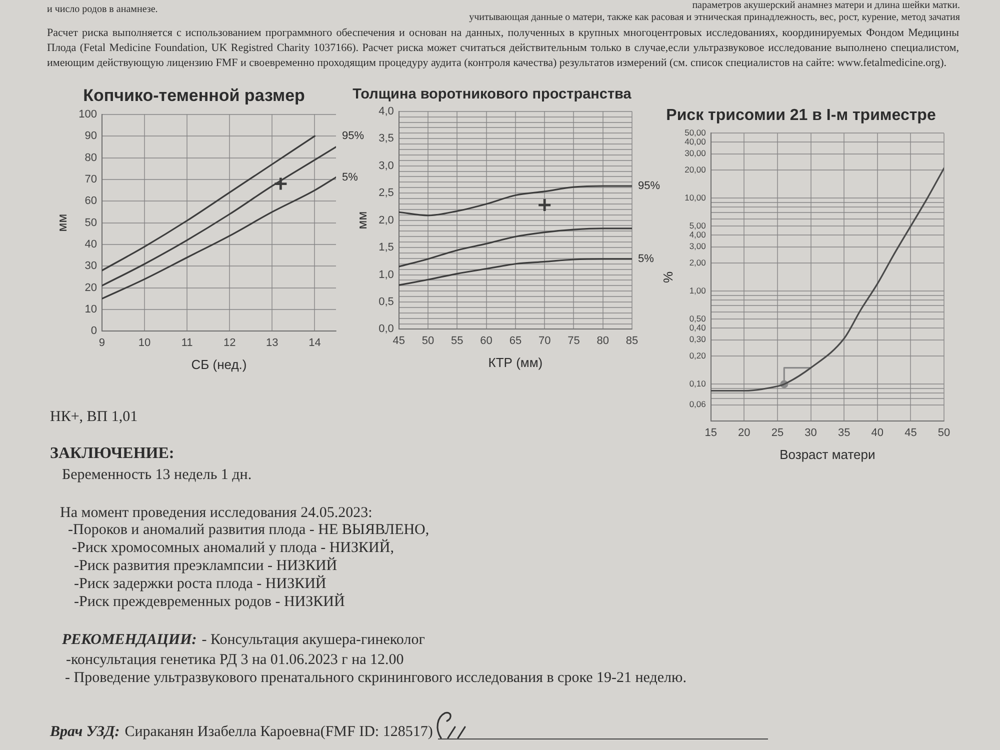 The height and width of the screenshot is (750, 1000). Describe the element at coordinates (503, 48) in the screenshot. I see `text: Расчет риска выполняется с использованием программного обеспечения и основан на данных, полученных в крупных многоцентровых исследованиях, координируемых Фондом Медицины Плода (Fetal Medicine Foundation, UK Registred Charity 1037166). Расчет риска может считаться действительным только в случае,если ультразвуковое исследование выполнено специалистом, имеющим действующую лицензию FMF и своевременно проходящим процедуру аудита (контроля качества) результатов измерений (см. список специалистов на сайте: www.fetalmedicine.org).` at that location.